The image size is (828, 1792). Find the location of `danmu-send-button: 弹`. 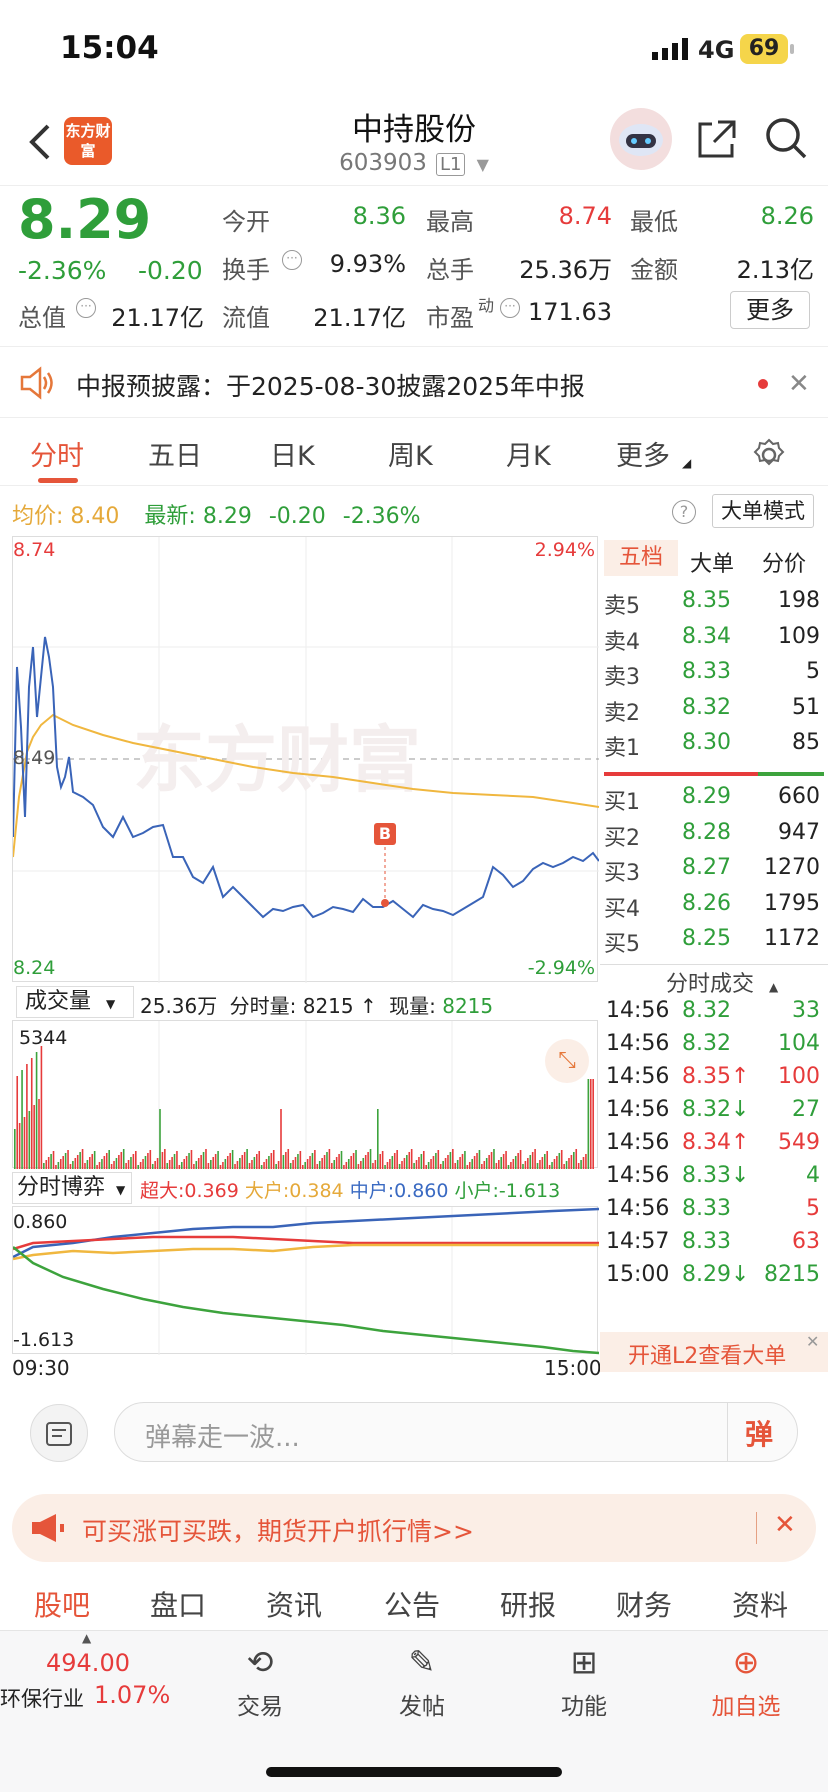

danmu-send-button: 弹 is located at coordinates (759, 1434).